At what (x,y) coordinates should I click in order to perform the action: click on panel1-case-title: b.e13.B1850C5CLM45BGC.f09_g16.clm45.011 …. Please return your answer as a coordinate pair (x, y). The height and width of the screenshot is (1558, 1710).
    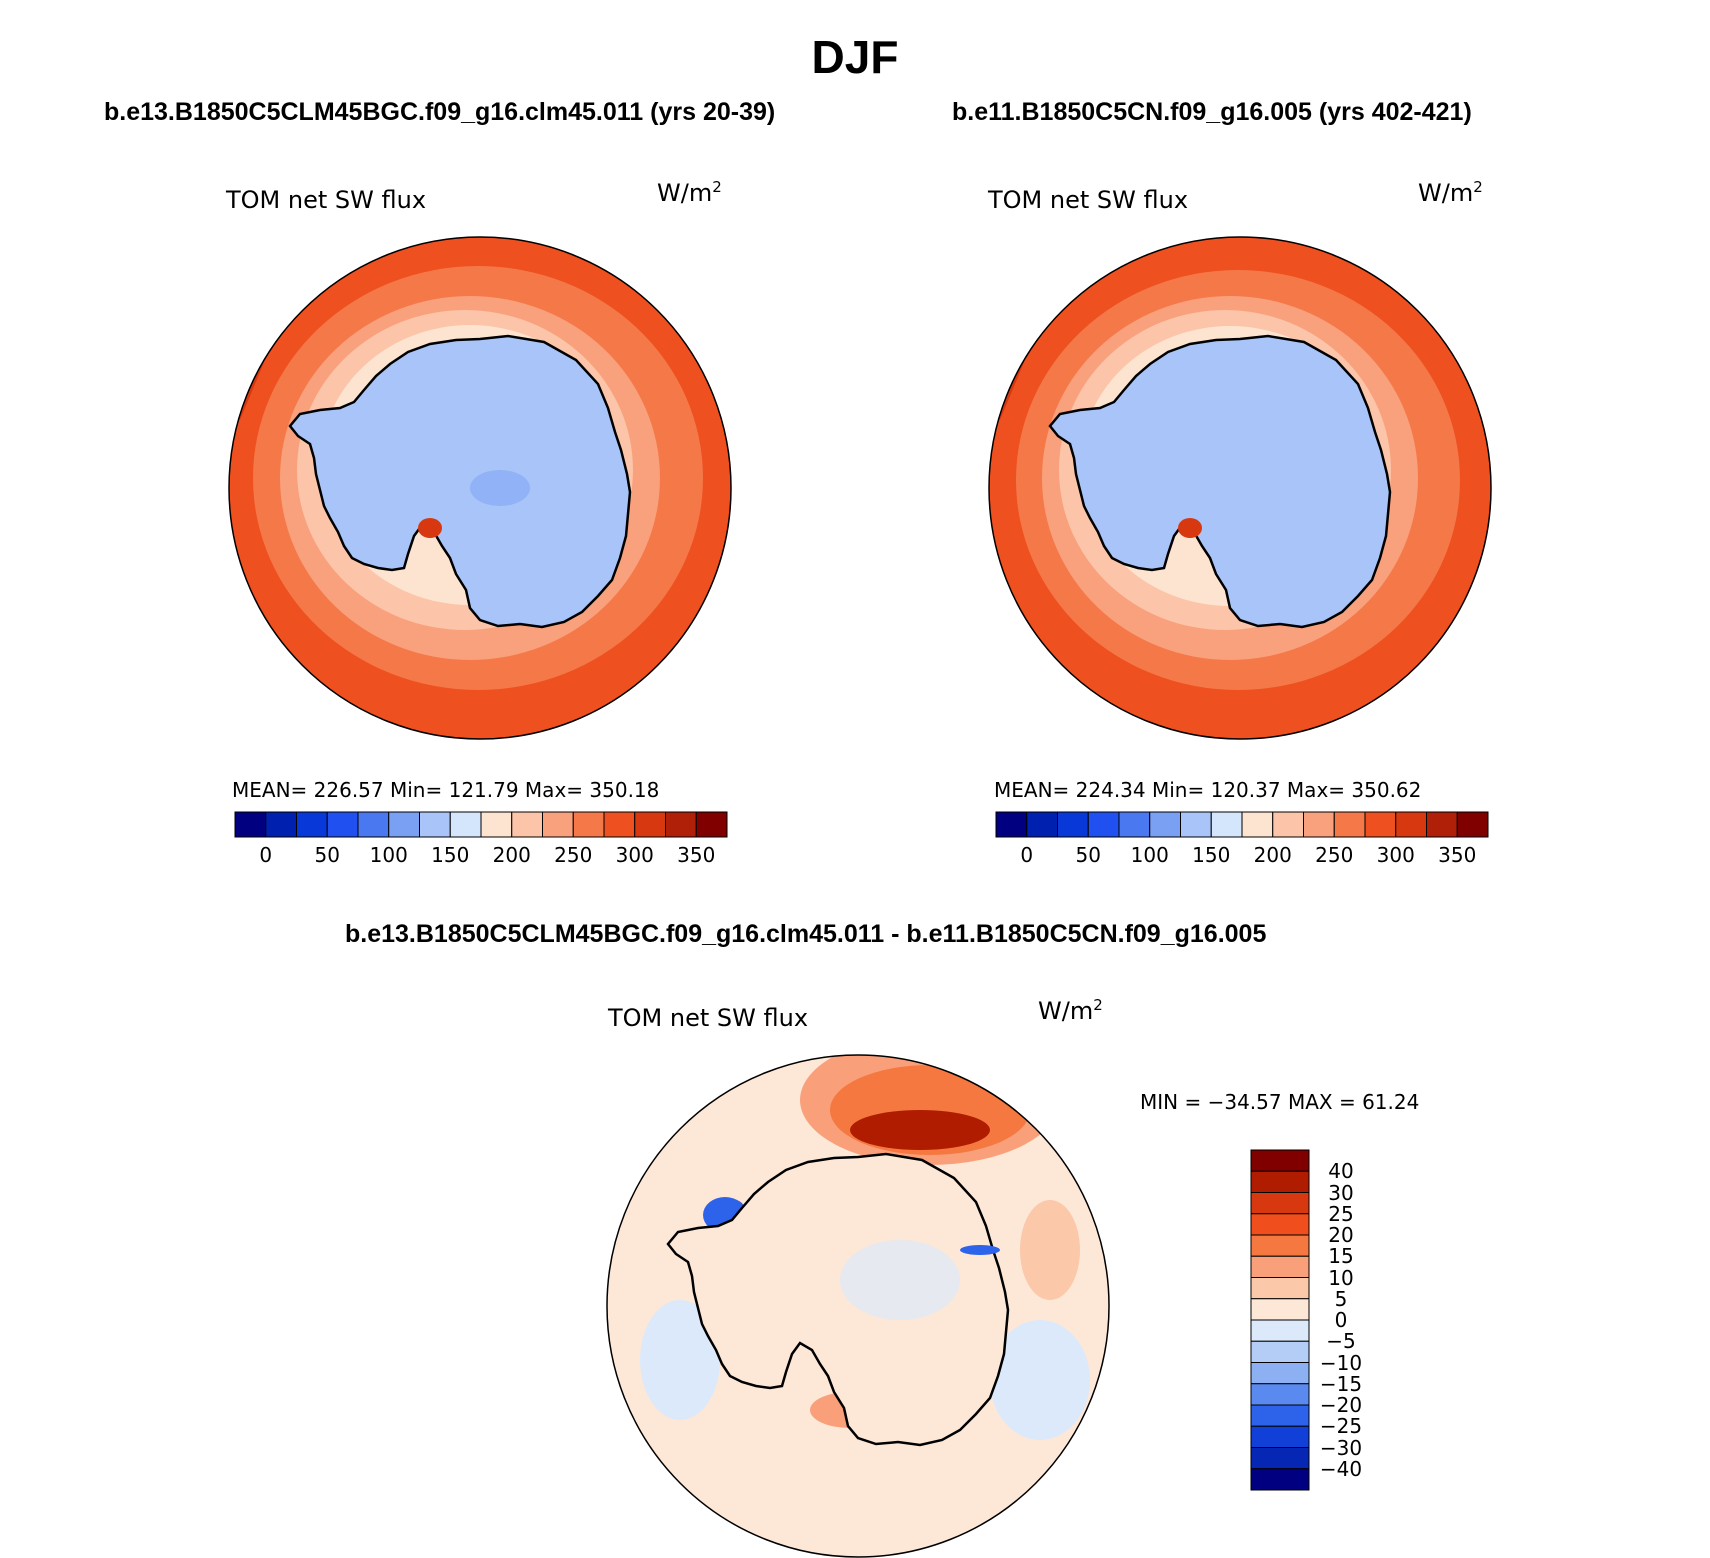
    Looking at the image, I should click on (440, 112).